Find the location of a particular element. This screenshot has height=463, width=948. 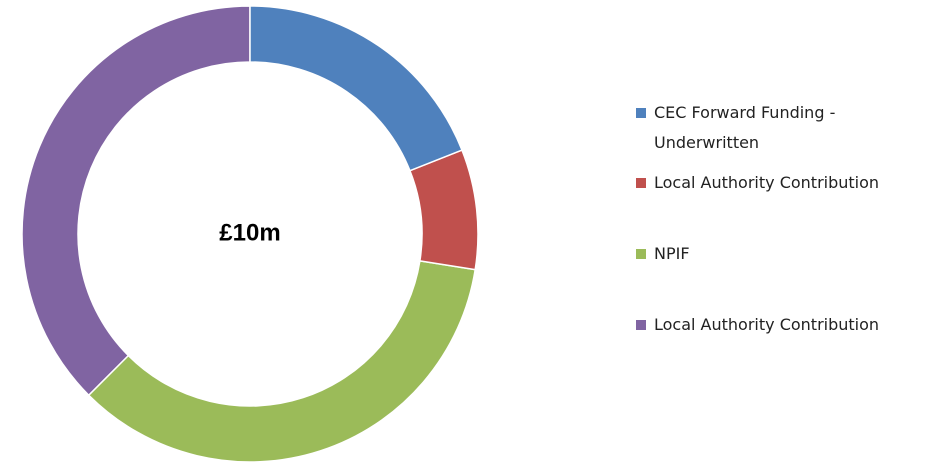

legend-label: NPIF is located at coordinates (672, 253).